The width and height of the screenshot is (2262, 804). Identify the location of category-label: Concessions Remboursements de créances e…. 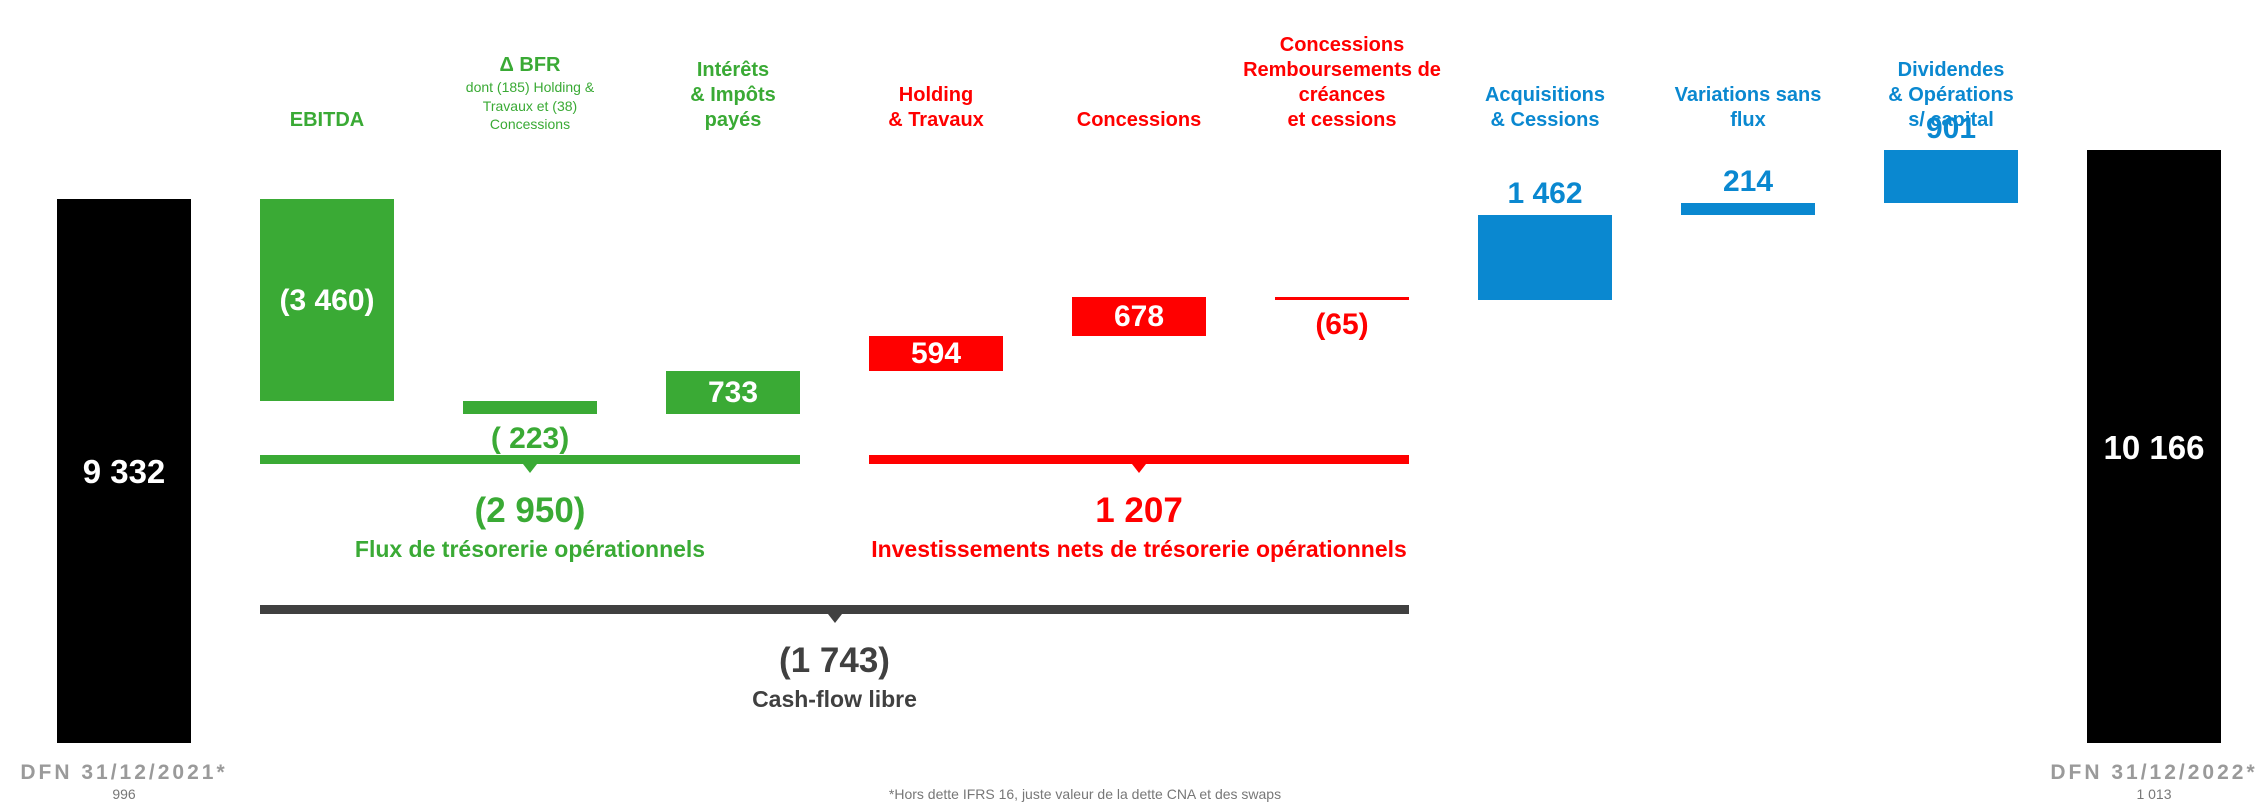
(1342, 82).